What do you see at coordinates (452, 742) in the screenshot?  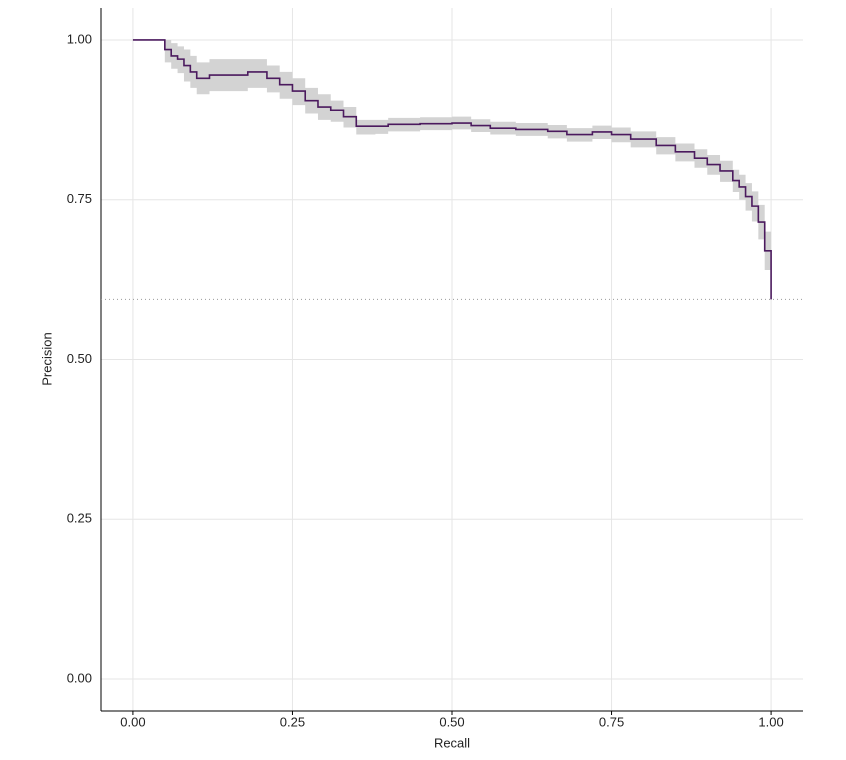 I see `x-axis-title: Recall` at bounding box center [452, 742].